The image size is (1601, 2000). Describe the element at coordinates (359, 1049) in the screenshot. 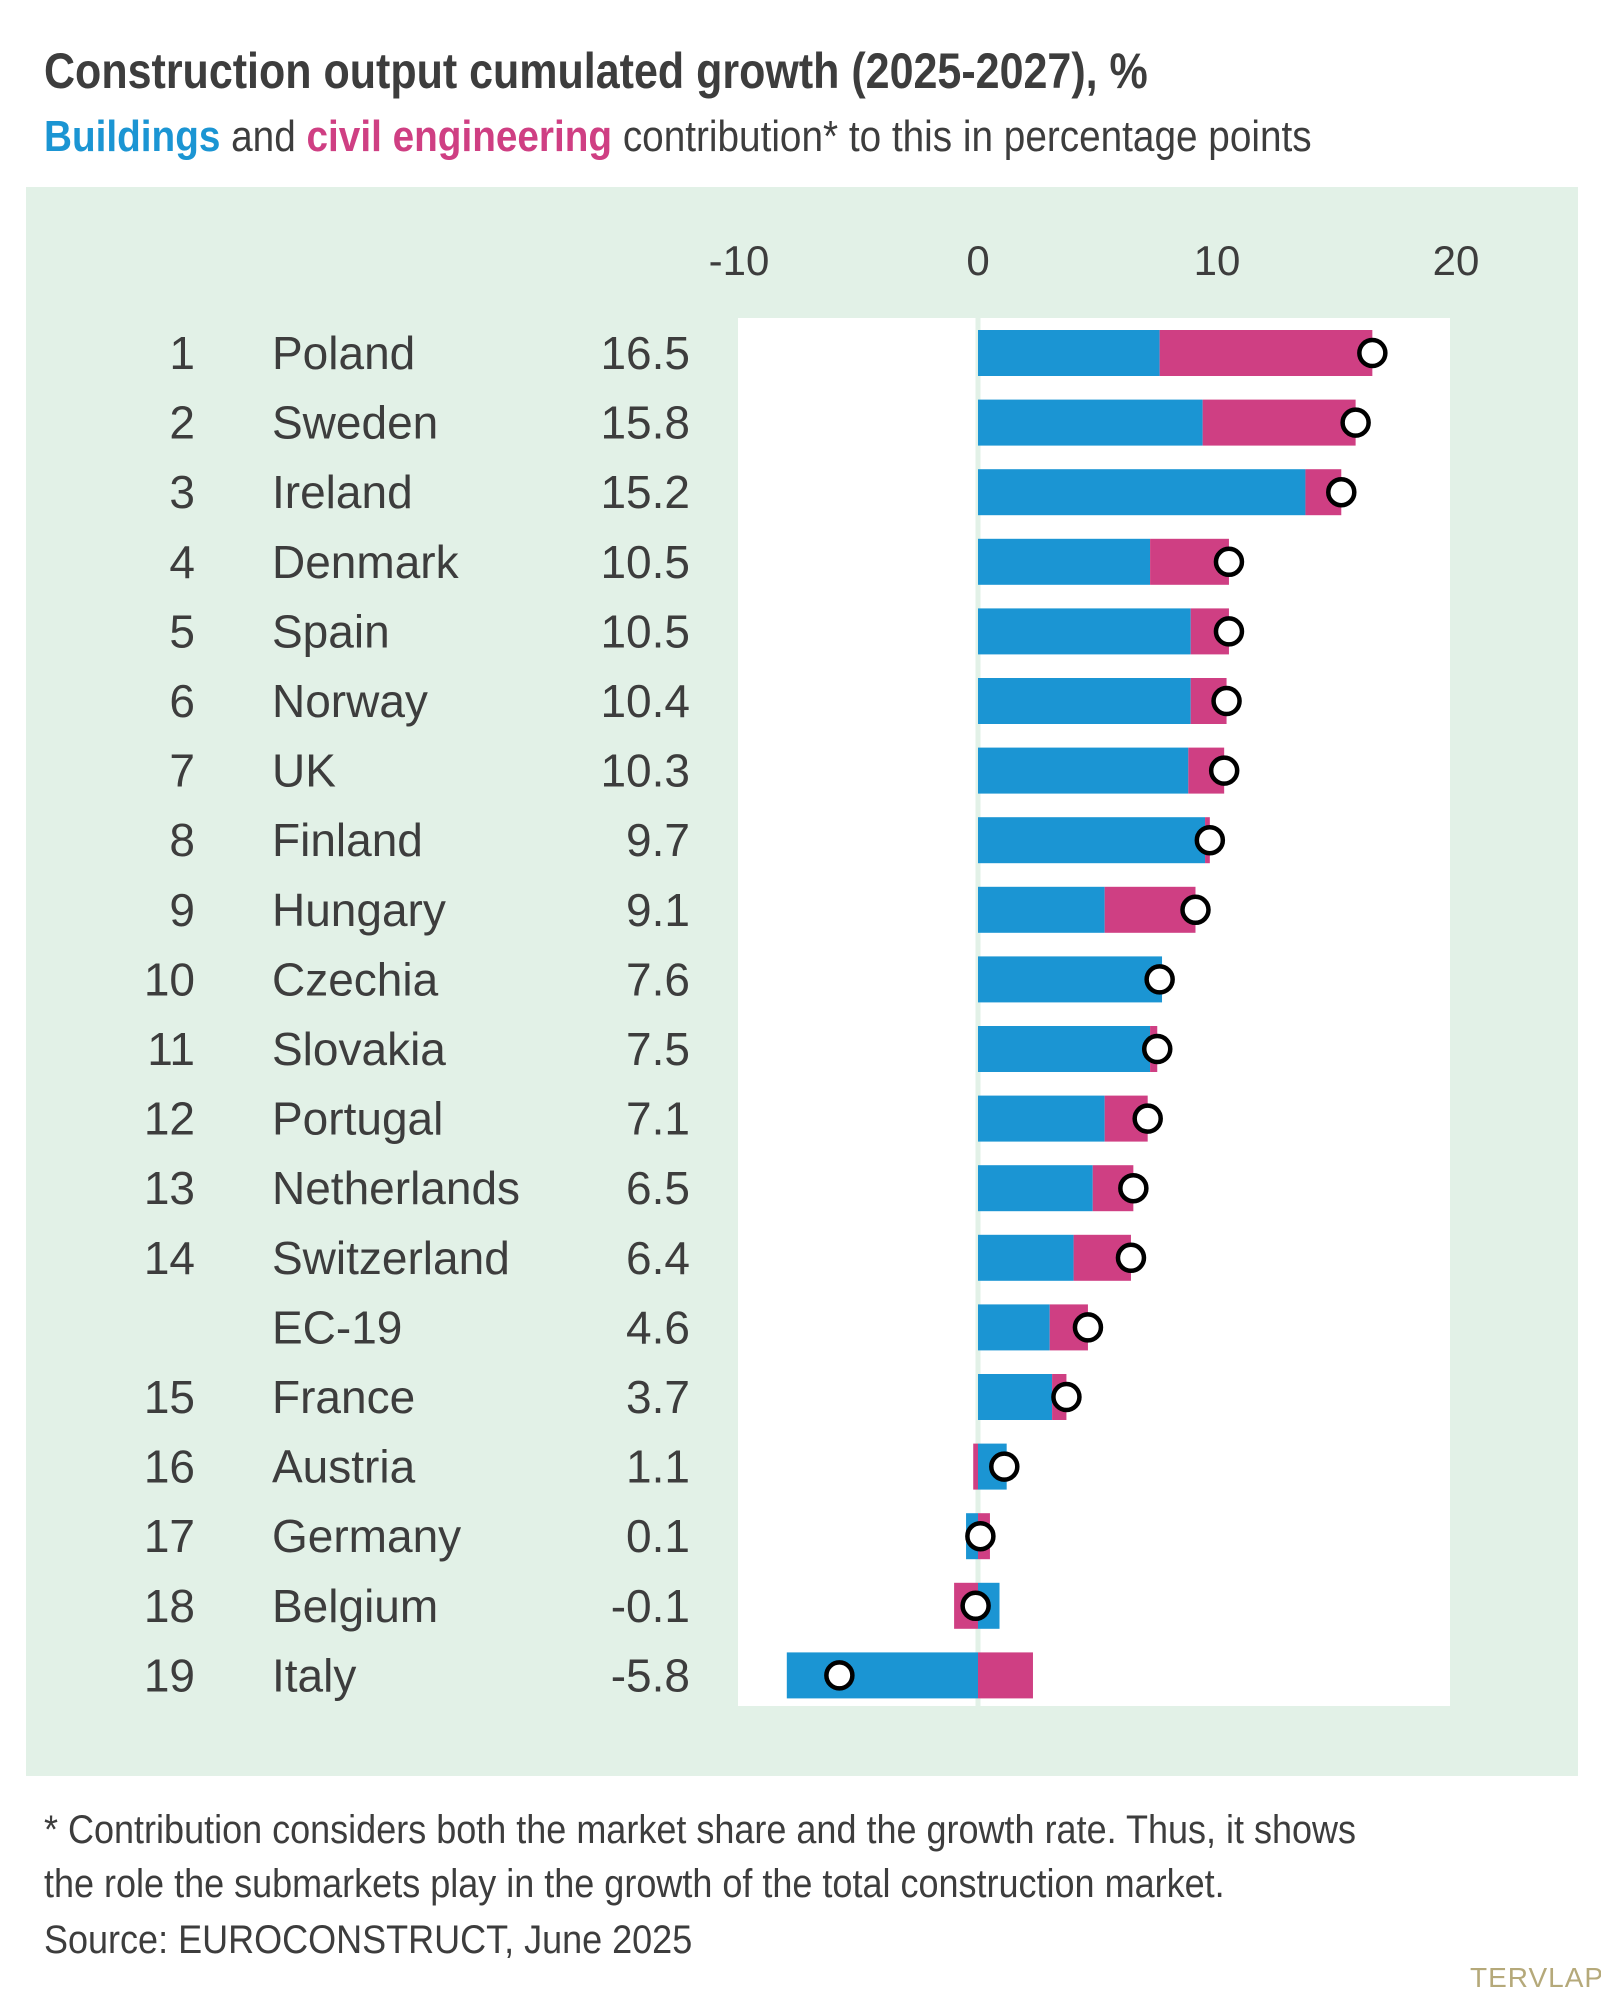

I see `country-label: Slovakia` at that location.